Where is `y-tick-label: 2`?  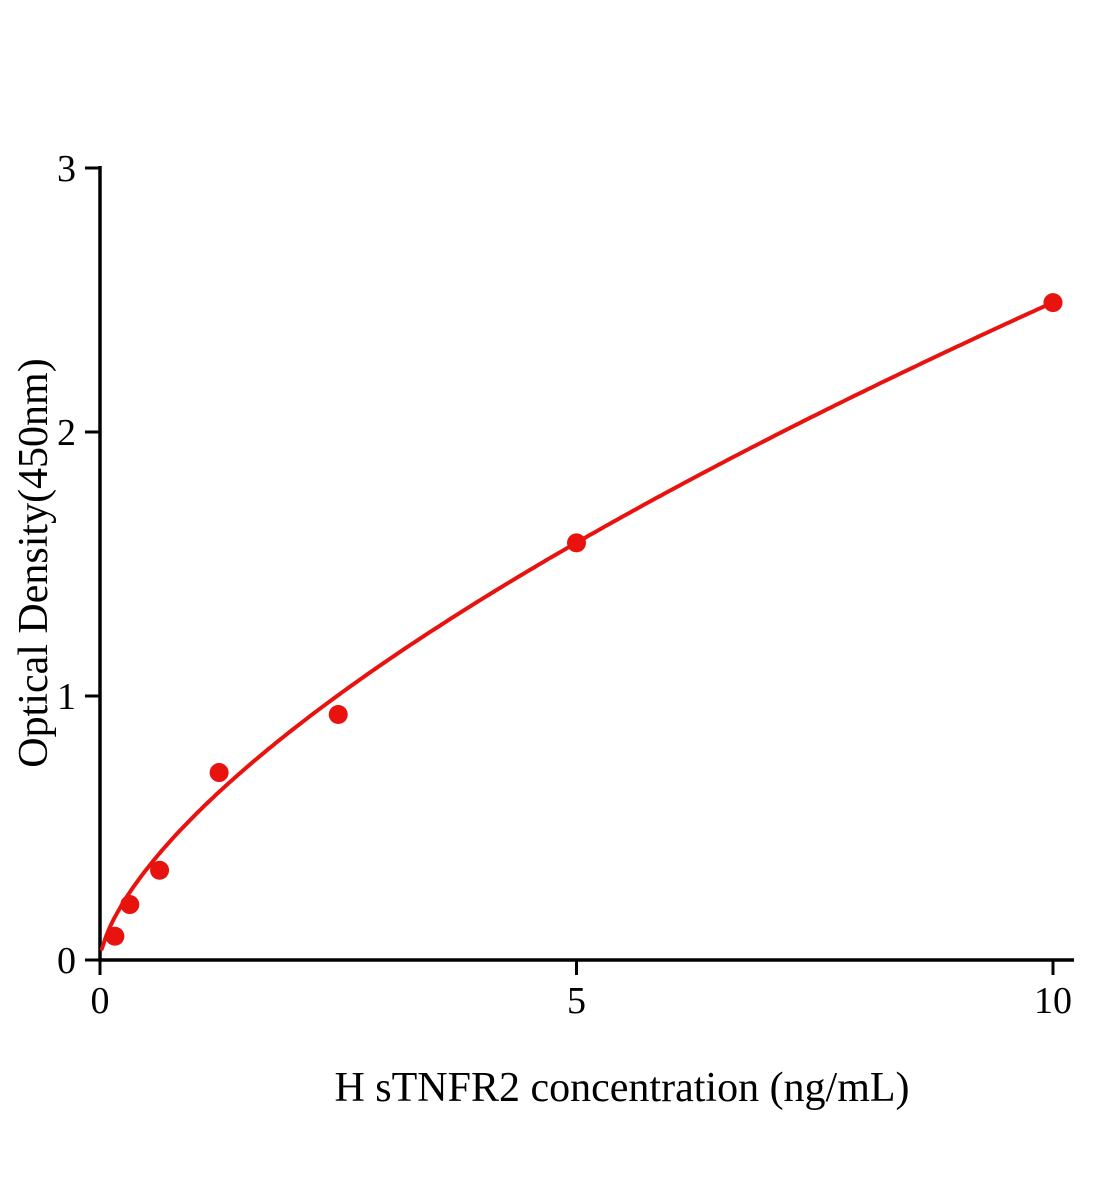
y-tick-label: 2 is located at coordinates (66, 433).